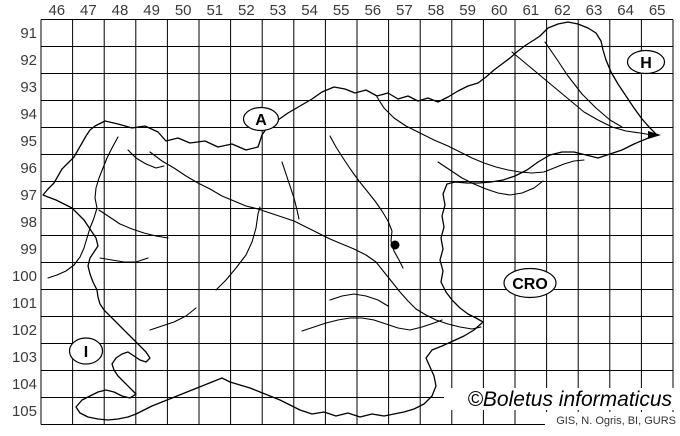 The height and width of the screenshot is (436, 680). What do you see at coordinates (341, 10) in the screenshot?
I see `grid-column-label: 55` at bounding box center [341, 10].